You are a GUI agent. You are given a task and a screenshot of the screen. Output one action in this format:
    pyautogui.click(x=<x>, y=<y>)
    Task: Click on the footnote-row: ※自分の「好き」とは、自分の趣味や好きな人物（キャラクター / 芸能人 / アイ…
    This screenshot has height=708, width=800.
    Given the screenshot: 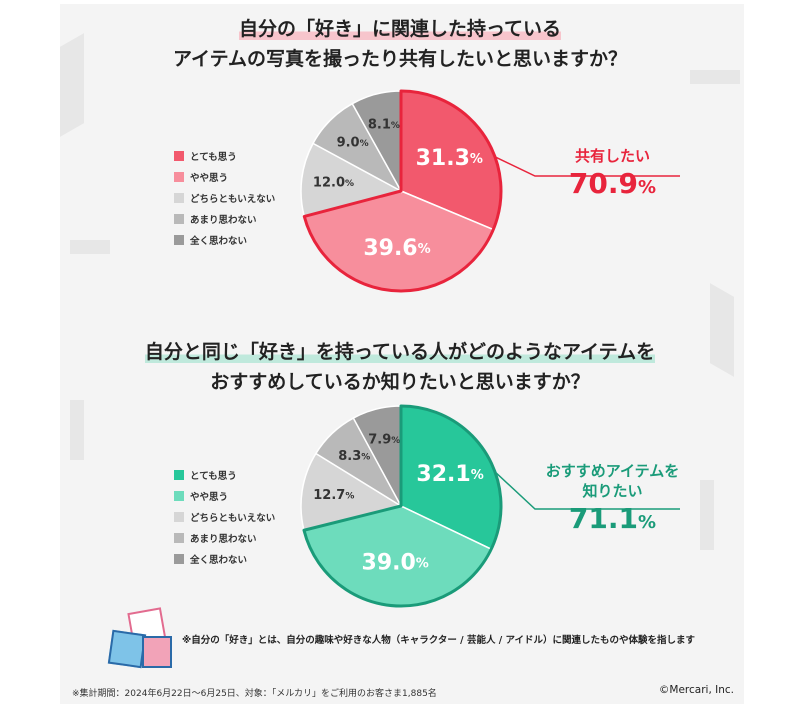 What is the action you would take?
    pyautogui.click(x=401, y=638)
    